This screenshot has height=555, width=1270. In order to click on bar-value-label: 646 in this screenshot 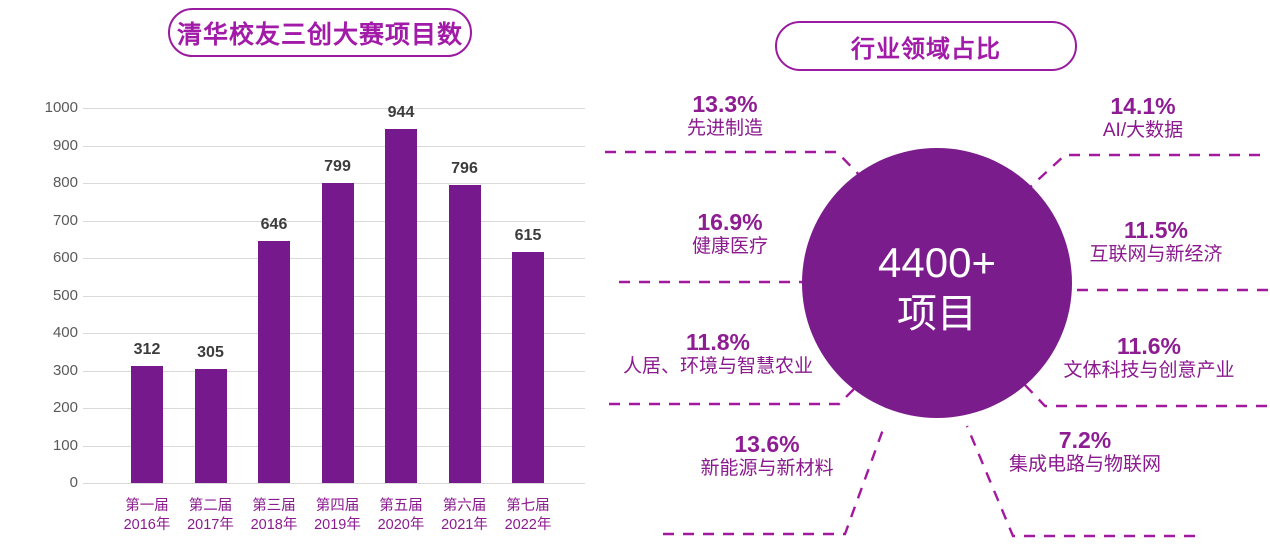, I will do `click(274, 224)`.